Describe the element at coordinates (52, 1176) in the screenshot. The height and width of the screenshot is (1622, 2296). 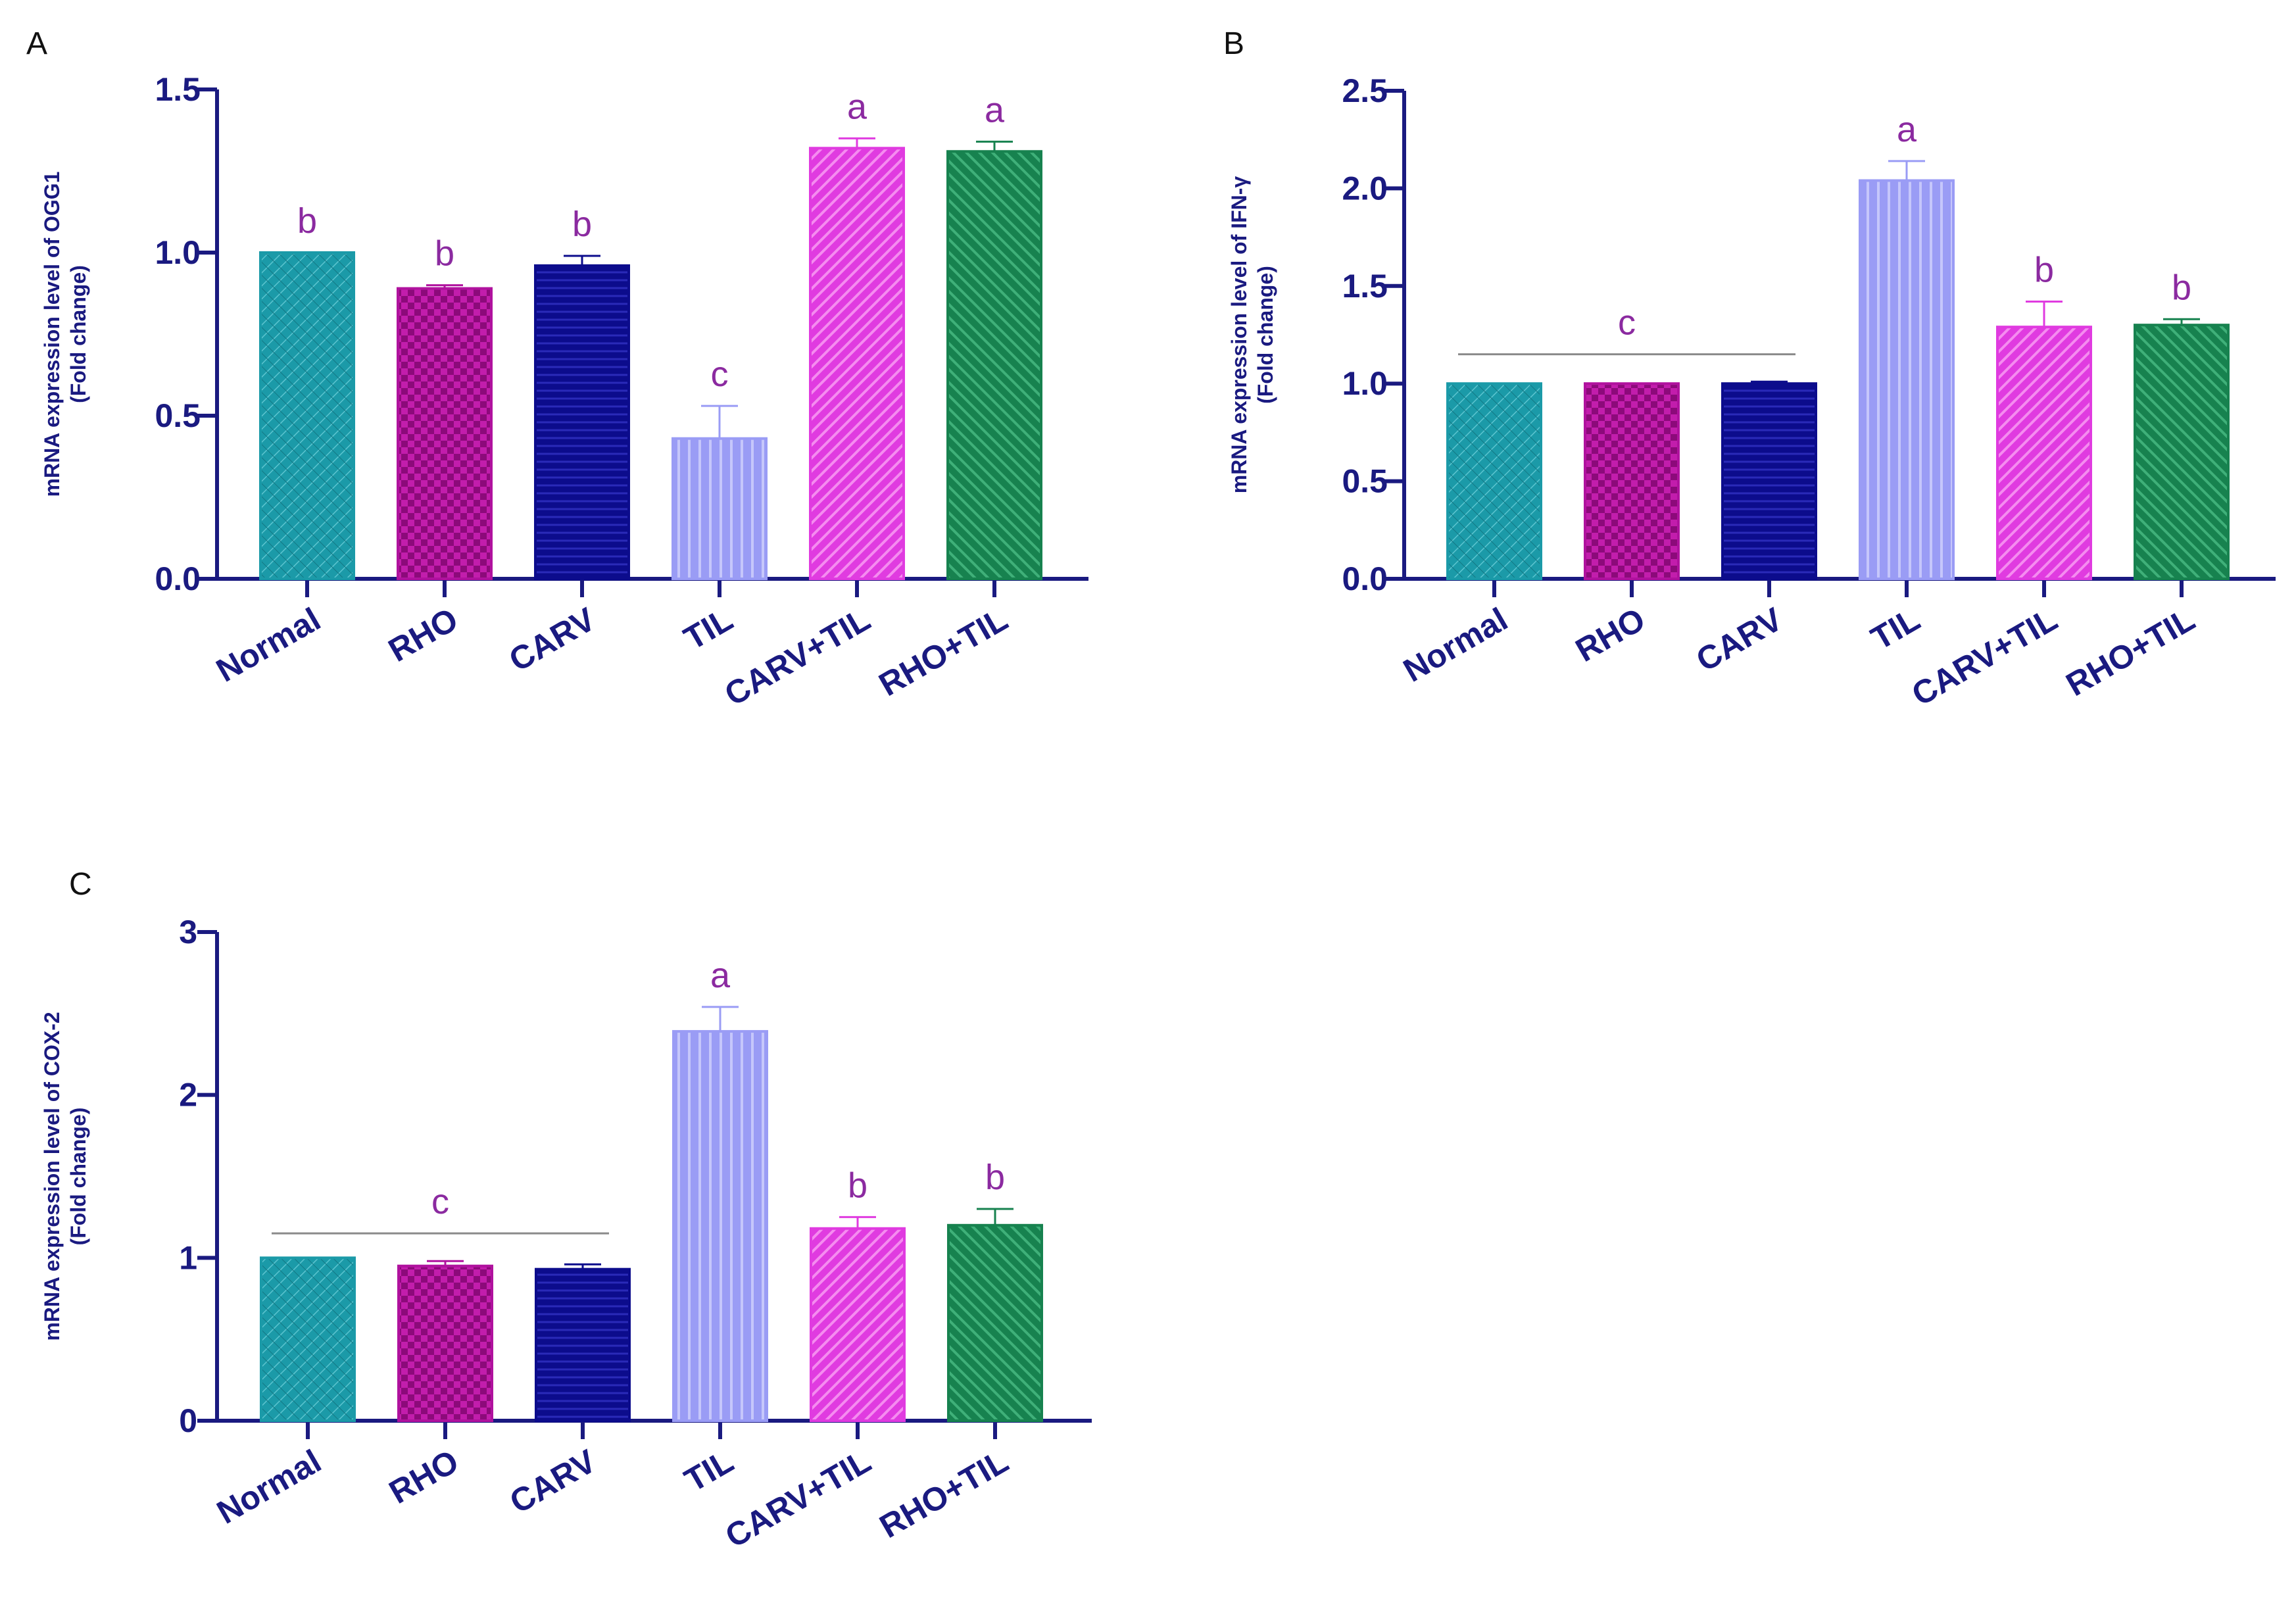
I see `y-axis-label: mRNA expression level of COX-2` at that location.